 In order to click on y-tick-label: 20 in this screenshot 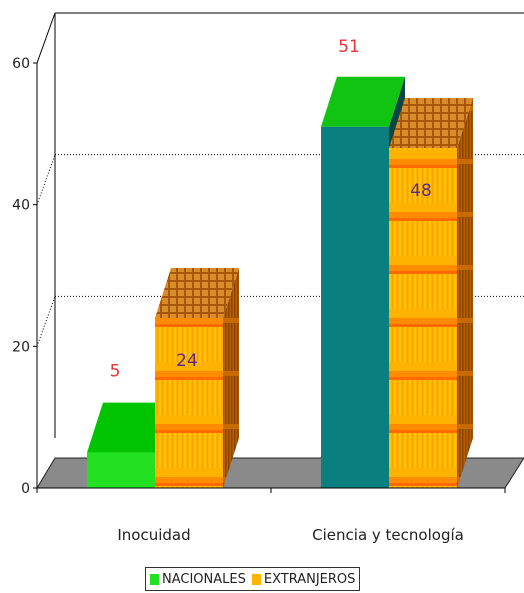, I will do `click(21, 347)`.